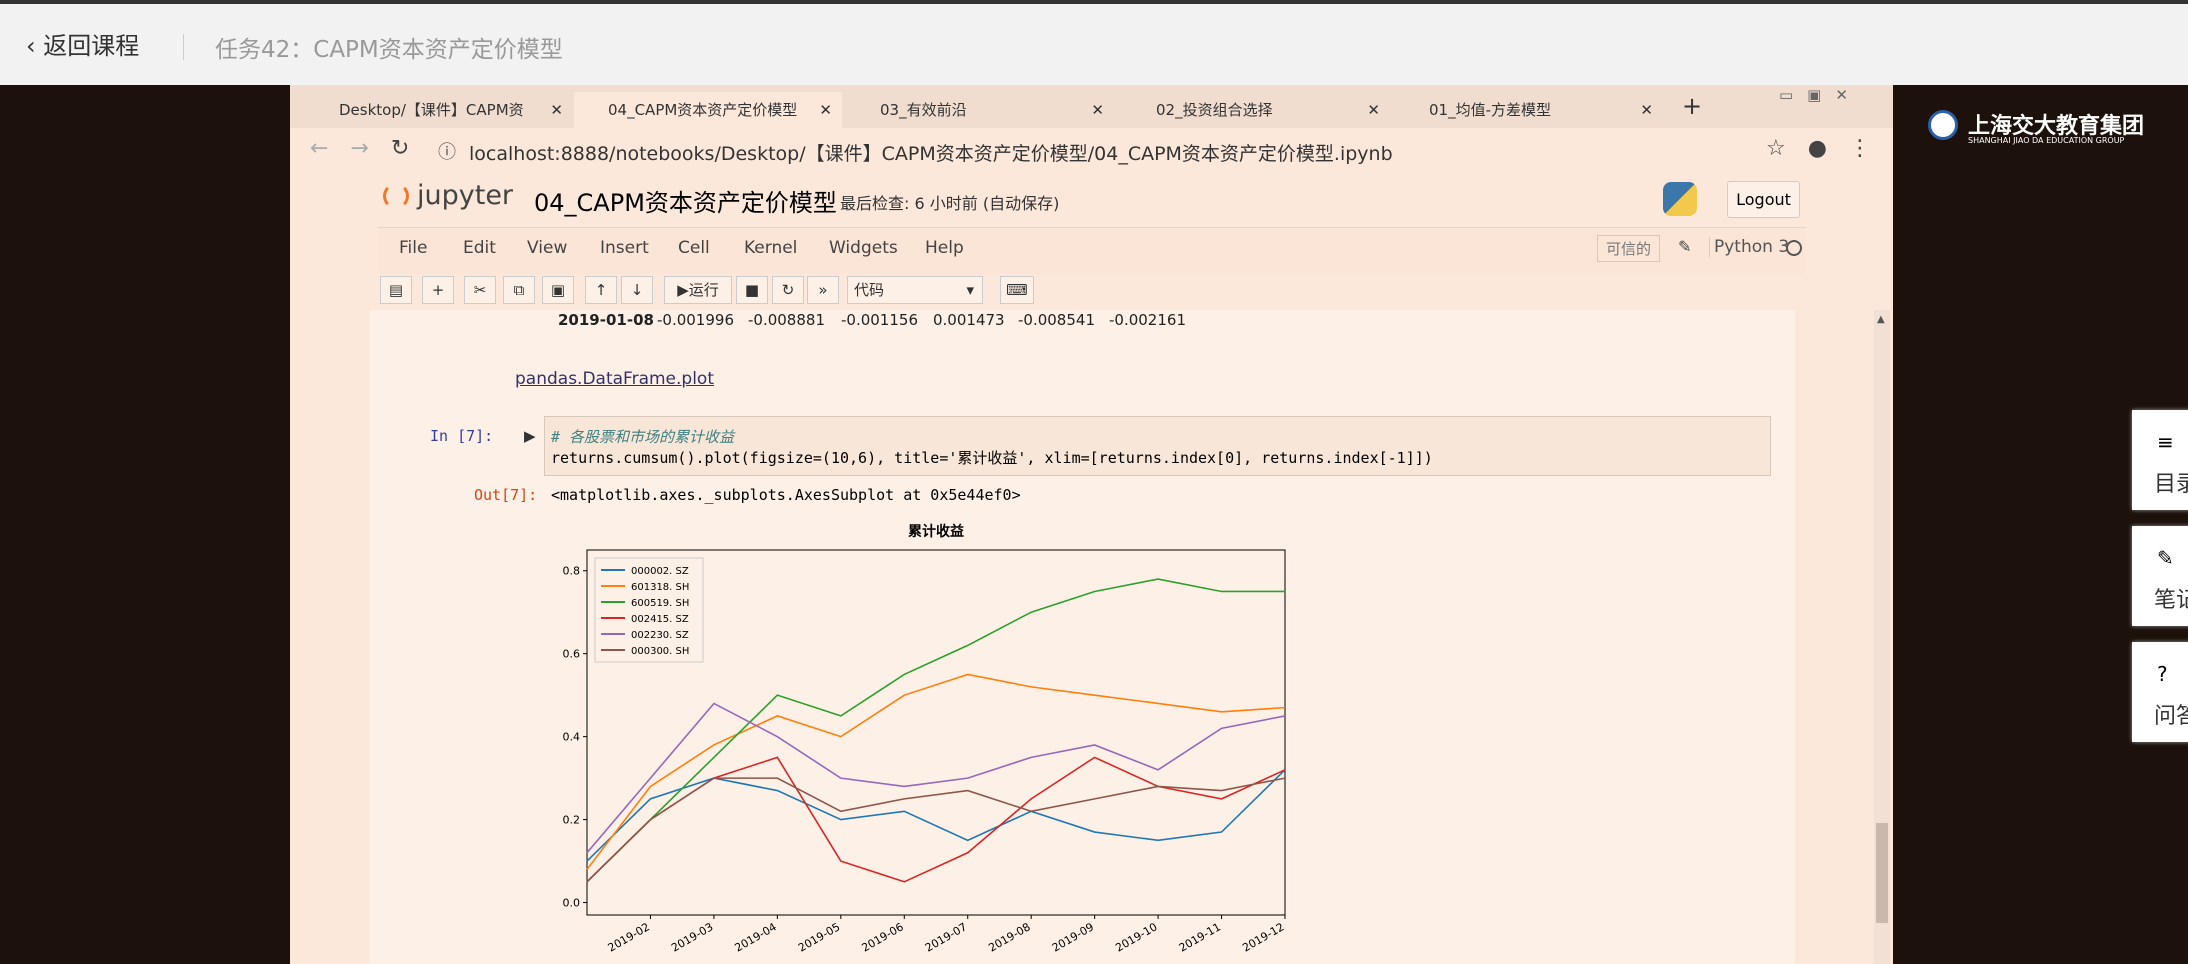  I want to click on menu-item: Insert, so click(624, 248).